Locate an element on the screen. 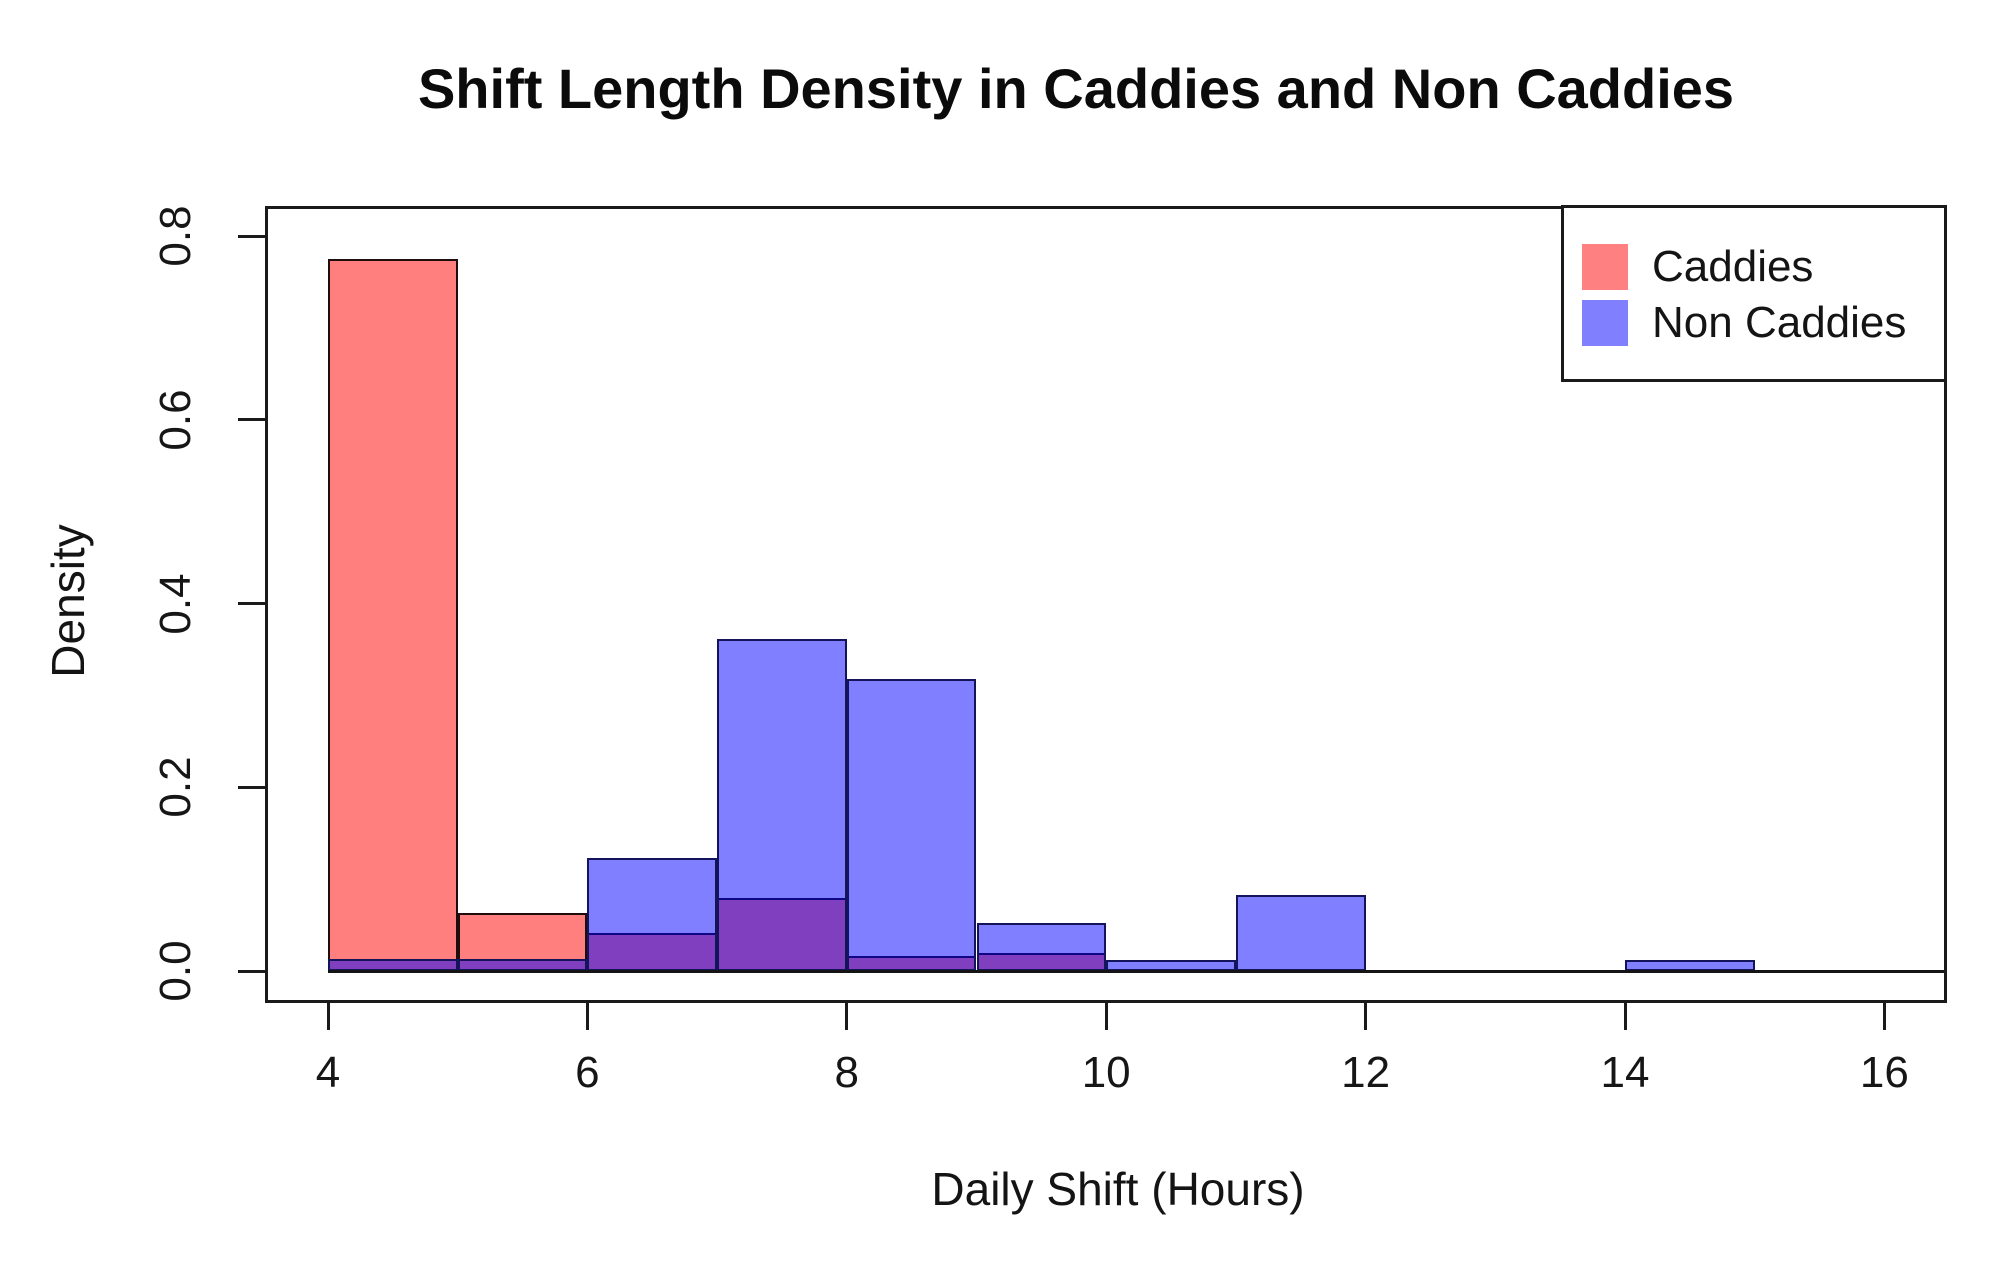 The image size is (2000, 1272). y-tick-0.8 is located at coordinates (251, 236).